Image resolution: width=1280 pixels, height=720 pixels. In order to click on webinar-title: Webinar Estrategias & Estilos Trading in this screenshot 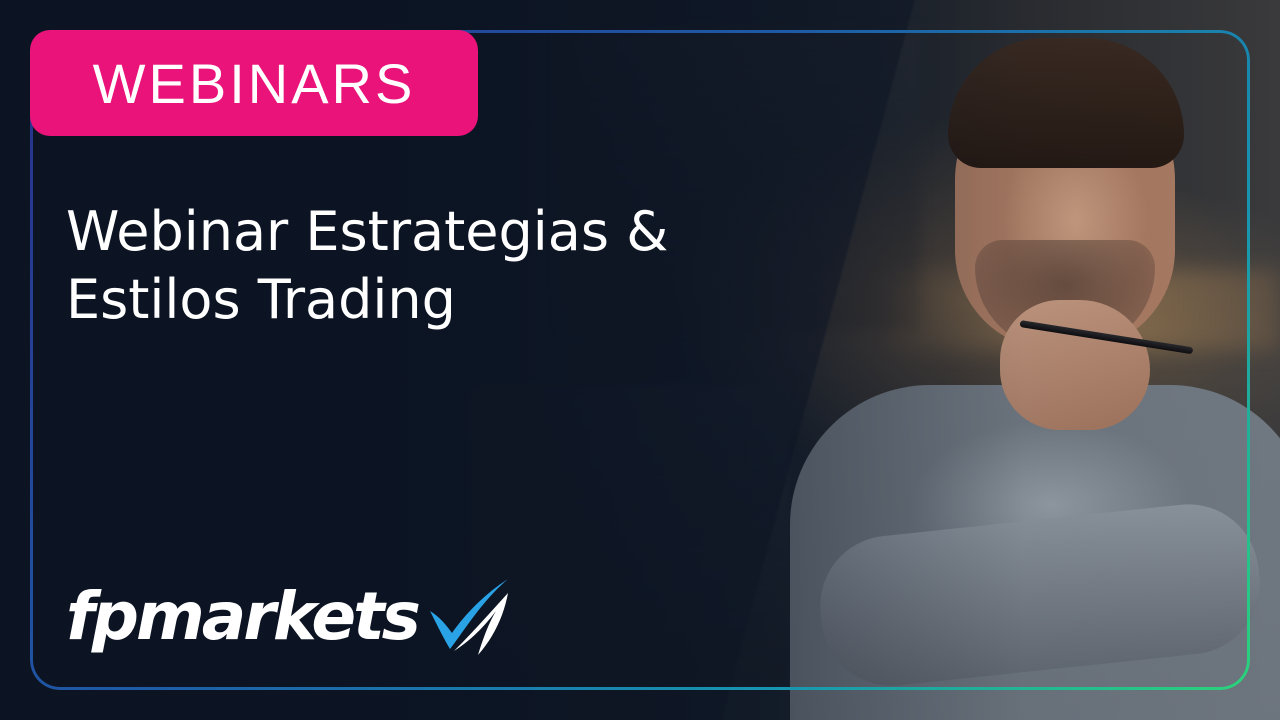, I will do `click(446, 266)`.